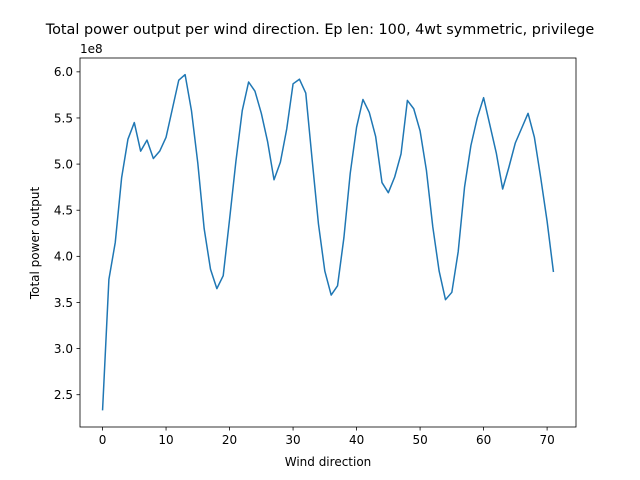 The image size is (640, 480). I want to click on x-axis-label: Wind direction, so click(328, 462).